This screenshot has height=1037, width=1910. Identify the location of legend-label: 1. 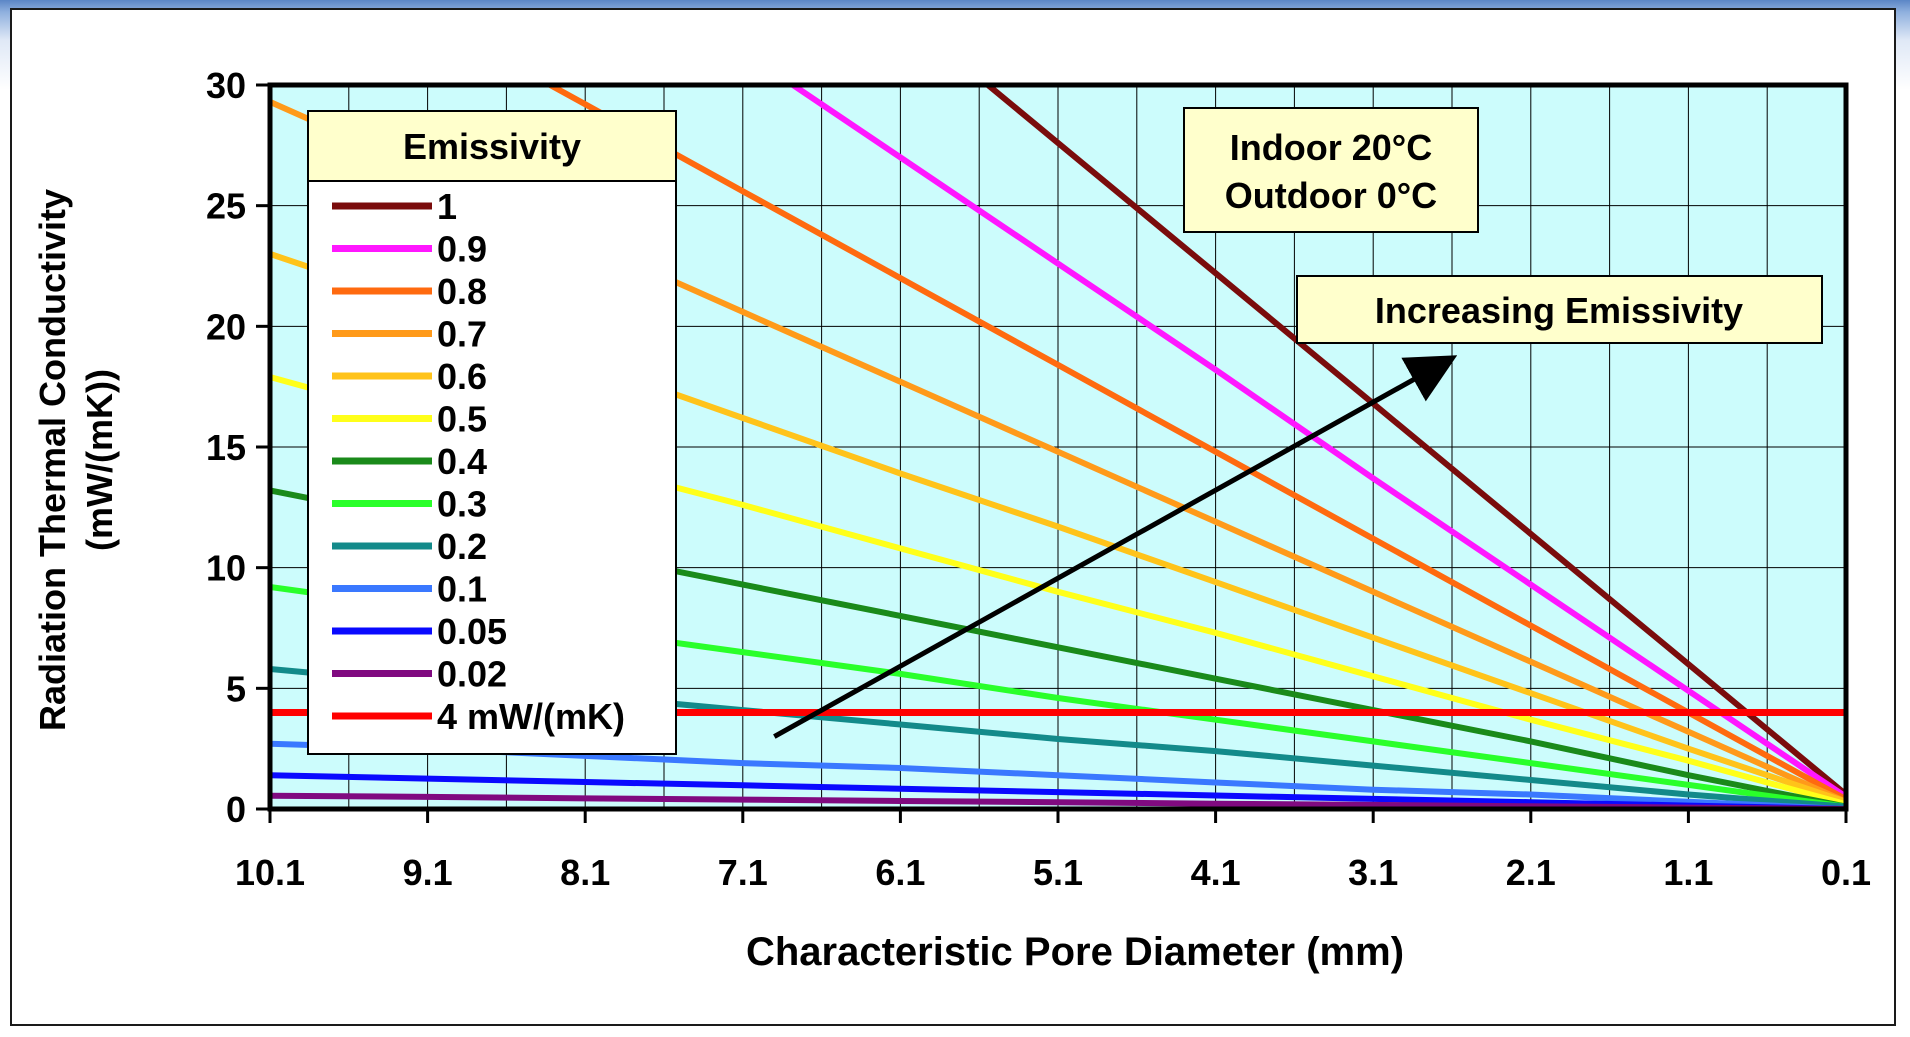
(447, 206).